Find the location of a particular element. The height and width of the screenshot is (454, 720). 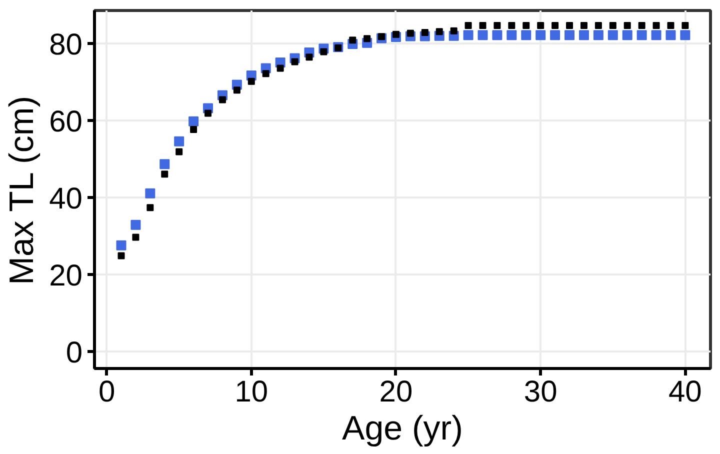

y-tick-label: 40 is located at coordinates (66, 199).